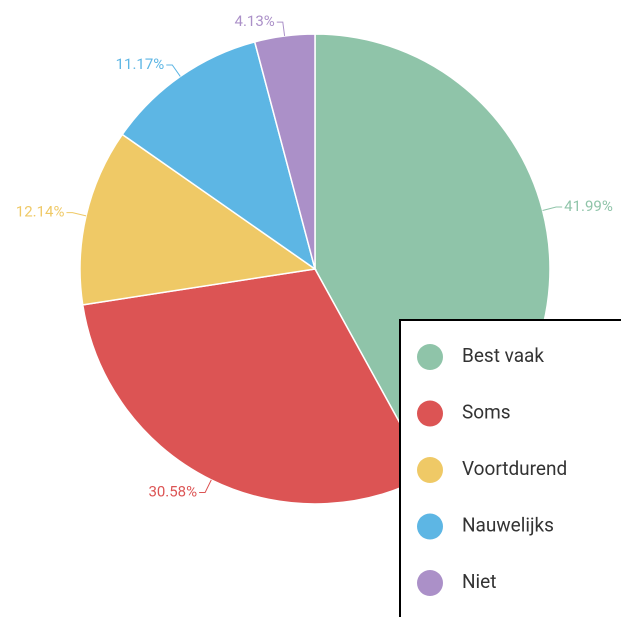  What do you see at coordinates (140, 64) in the screenshot?
I see `data-label: 11.17%` at bounding box center [140, 64].